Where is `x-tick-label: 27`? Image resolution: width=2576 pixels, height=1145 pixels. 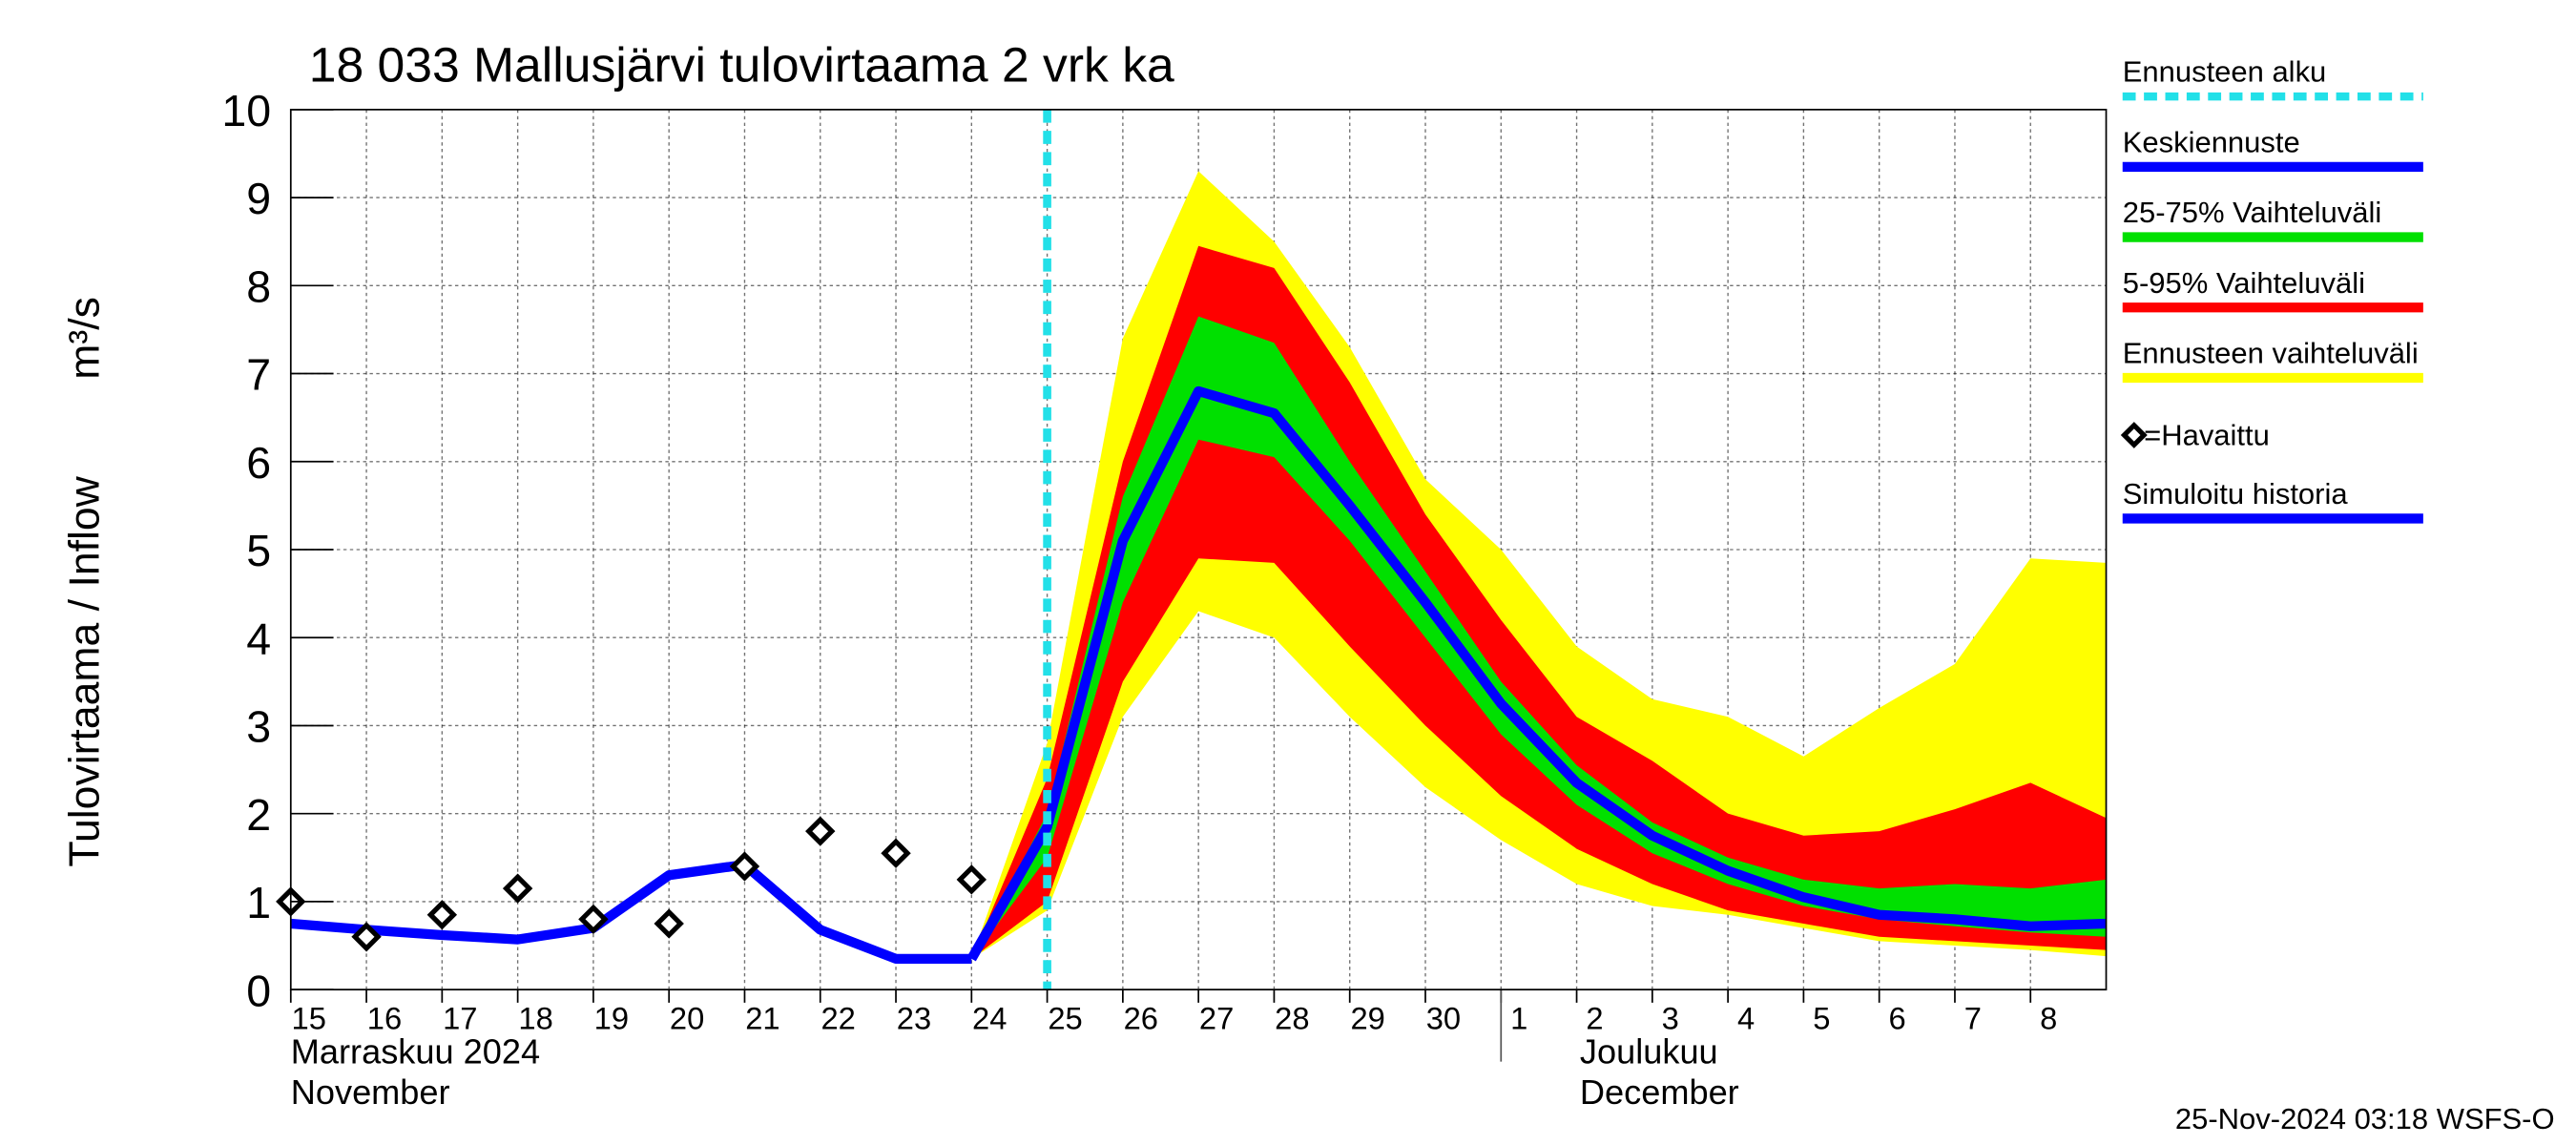
x-tick-label: 27 is located at coordinates (1216, 1018).